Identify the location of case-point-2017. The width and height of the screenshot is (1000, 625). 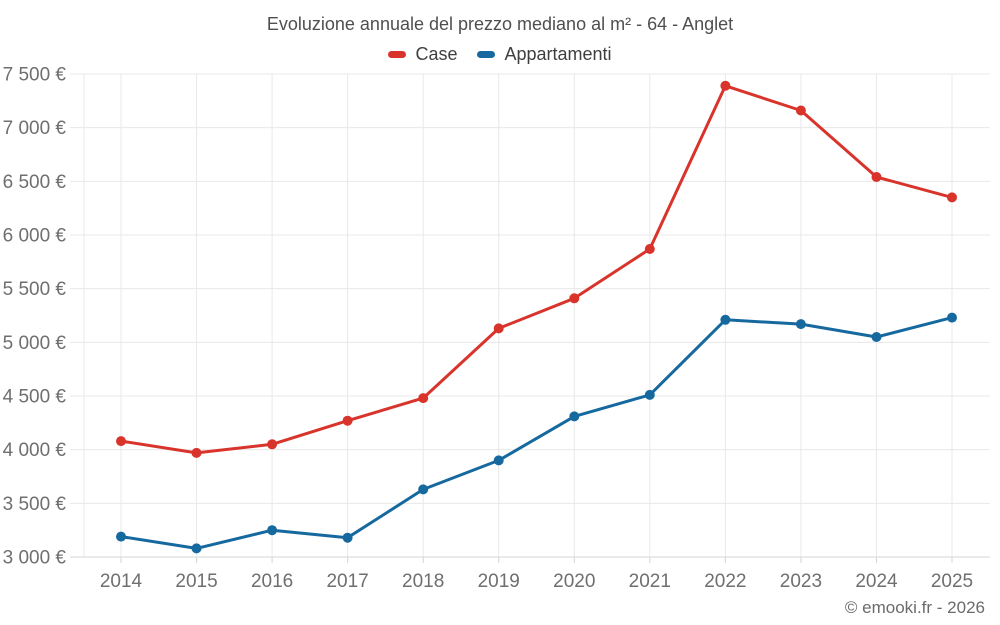
(347, 420).